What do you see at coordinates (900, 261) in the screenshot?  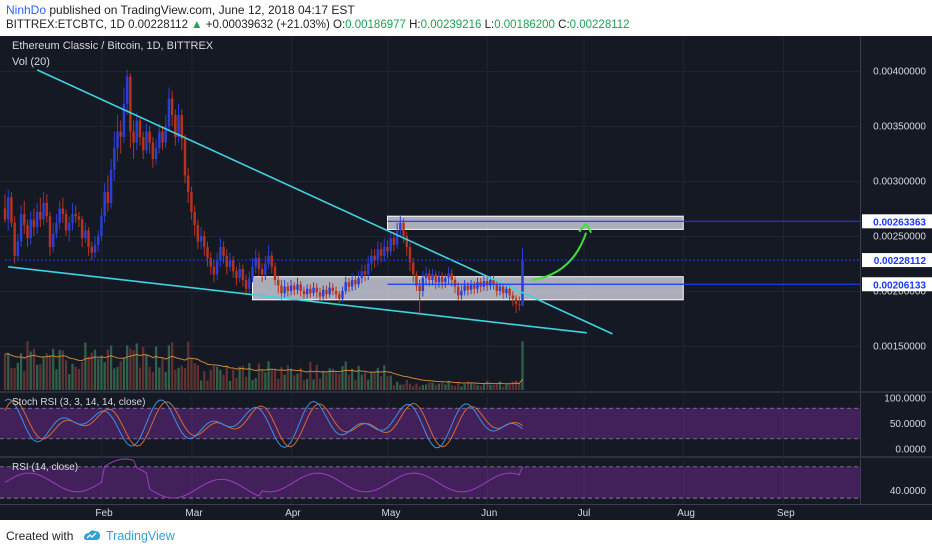 I see `price-label-value: 0.00228112` at bounding box center [900, 261].